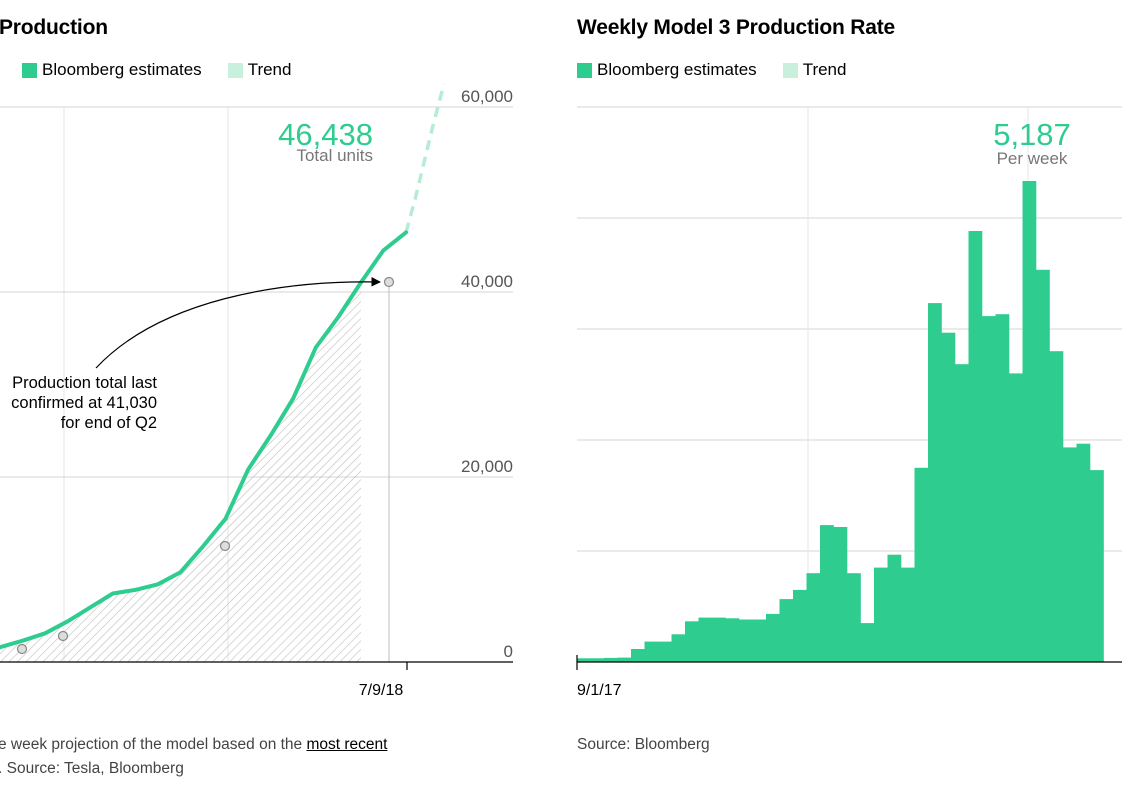 This screenshot has height=791, width=1122. What do you see at coordinates (508, 651) in the screenshot?
I see `y-tick-label: 0` at bounding box center [508, 651].